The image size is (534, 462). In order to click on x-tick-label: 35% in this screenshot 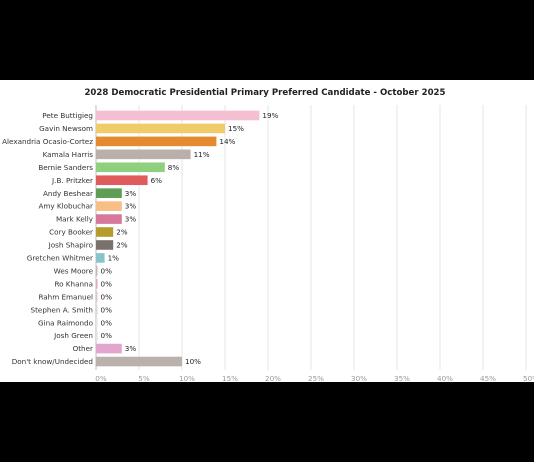, I will do `click(402, 378)`.